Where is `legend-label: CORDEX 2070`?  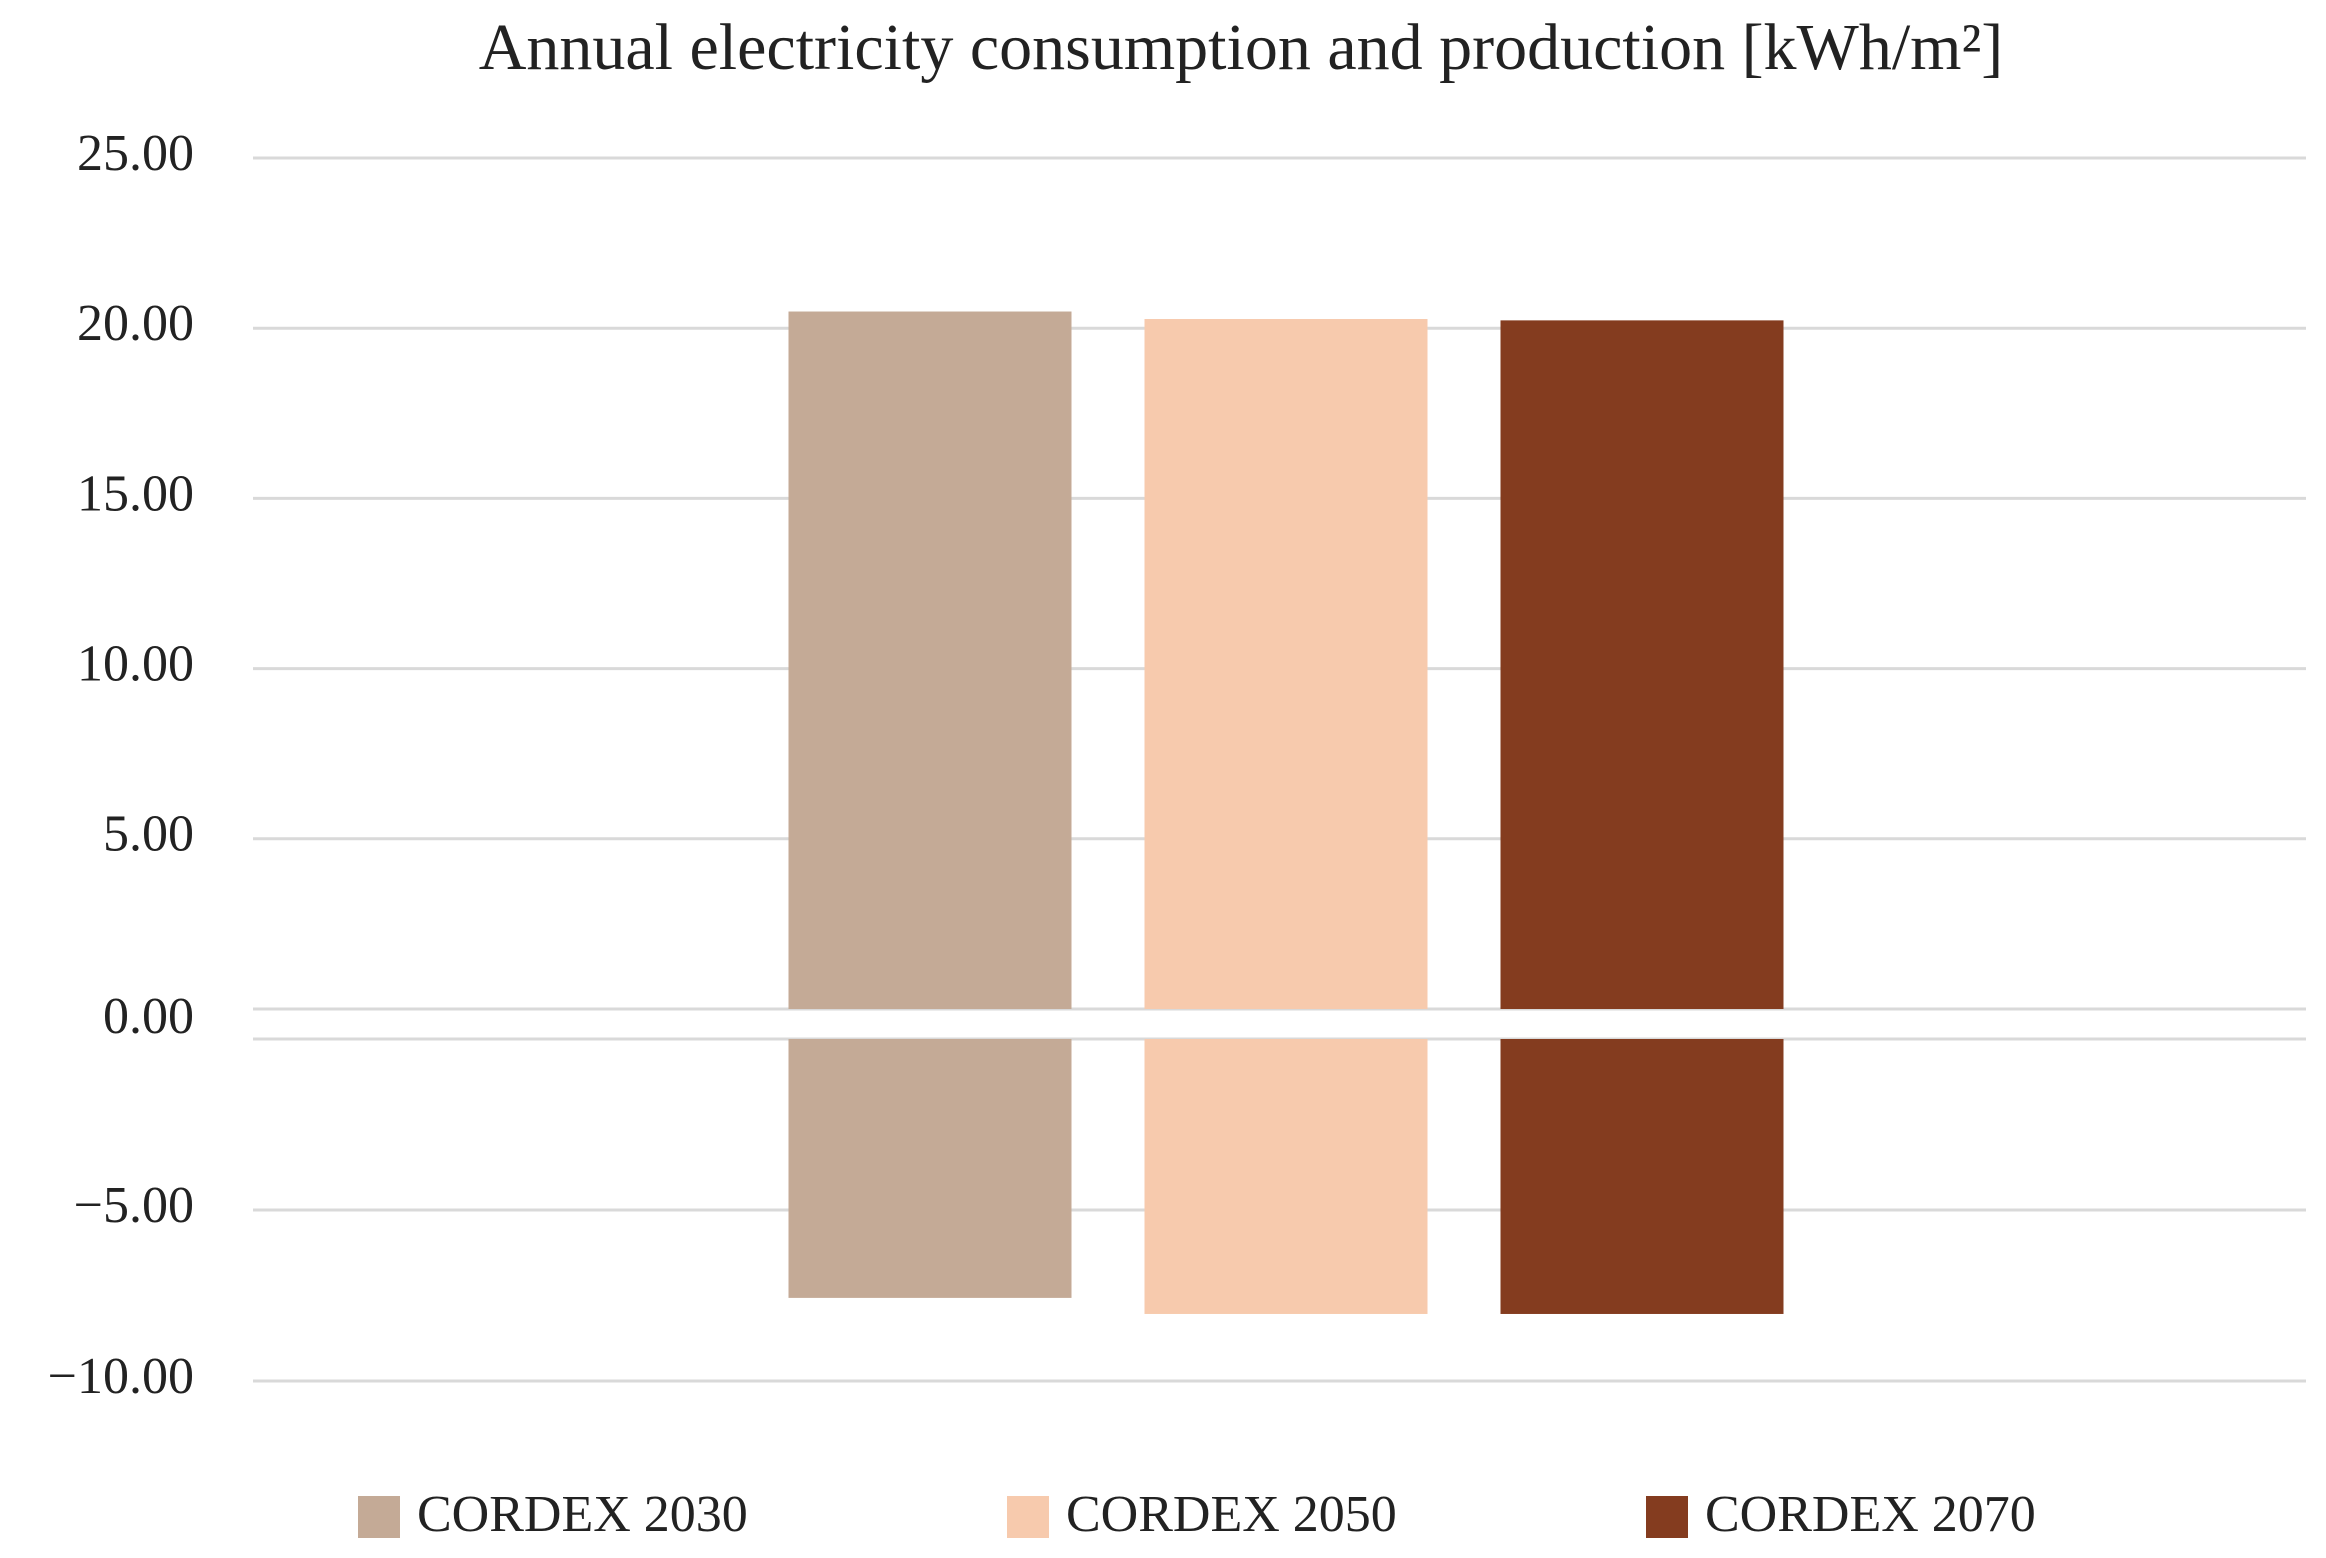
legend-label: CORDEX 2070 is located at coordinates (1870, 1514).